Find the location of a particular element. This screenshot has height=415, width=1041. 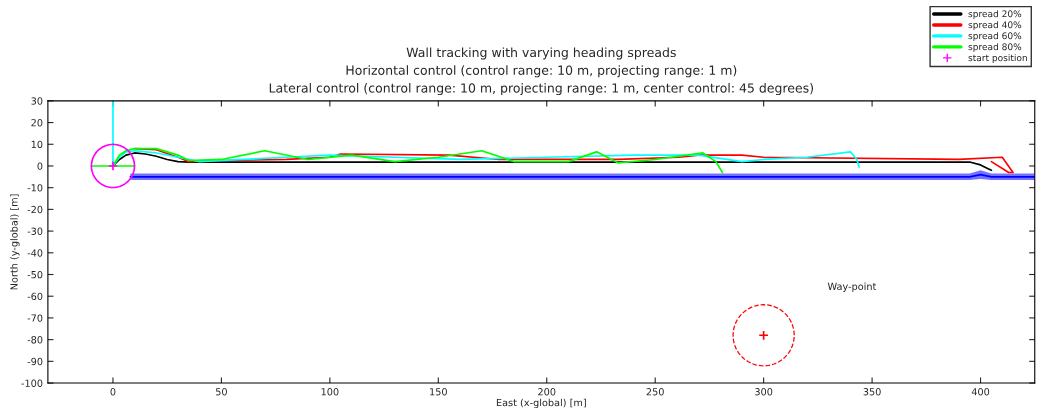

x-tick-label: 300 is located at coordinates (764, 392).